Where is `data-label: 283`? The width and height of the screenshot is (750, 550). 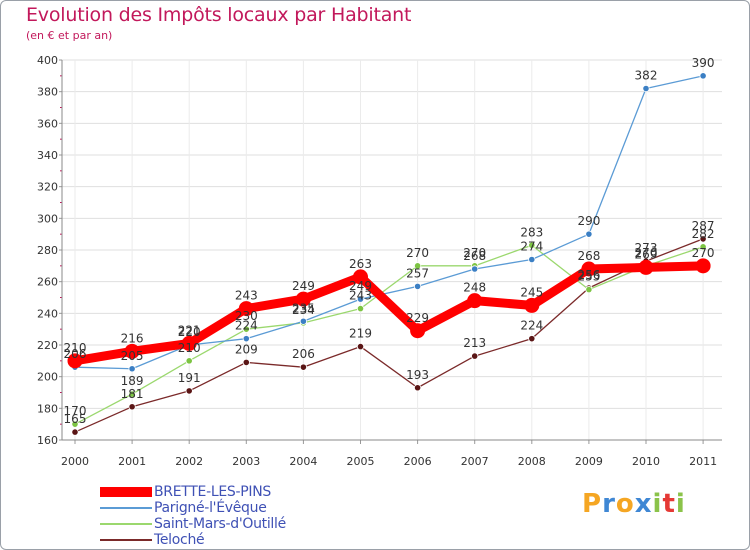
data-label: 283 is located at coordinates (531, 232).